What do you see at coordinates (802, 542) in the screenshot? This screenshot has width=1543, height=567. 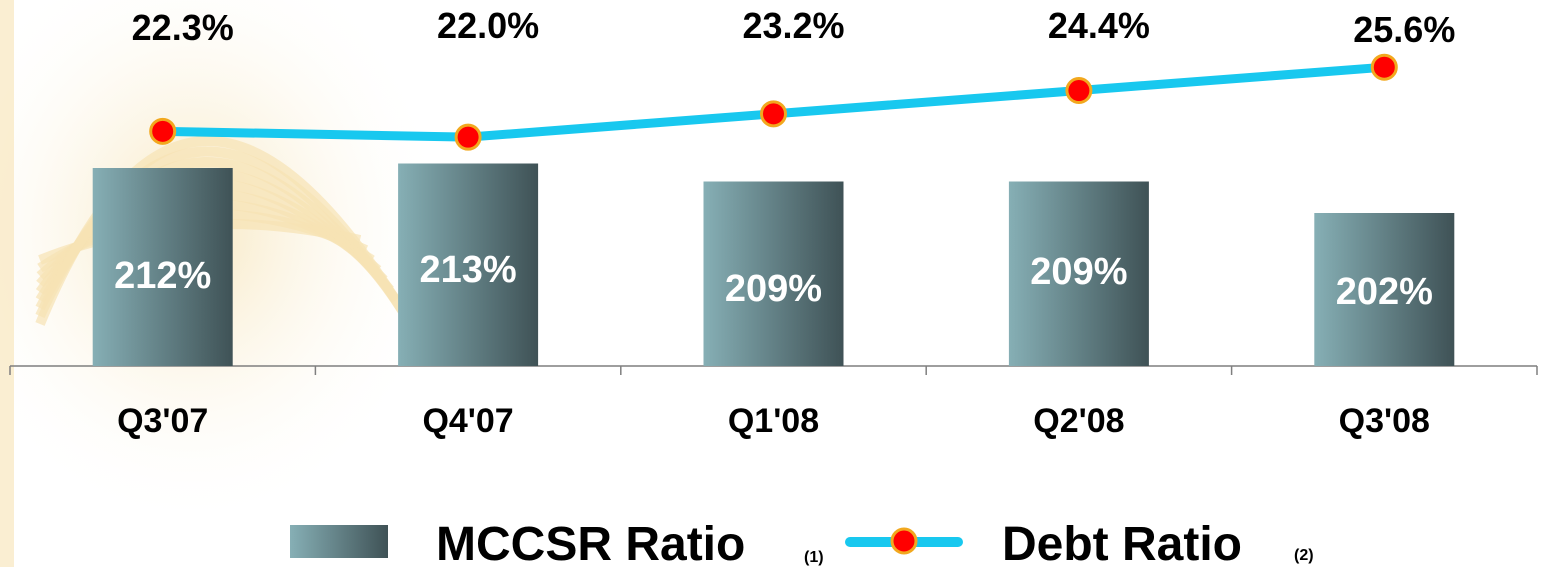 I see `legend: MCCSR Ratio (1) Debt Ratio (2)` at bounding box center [802, 542].